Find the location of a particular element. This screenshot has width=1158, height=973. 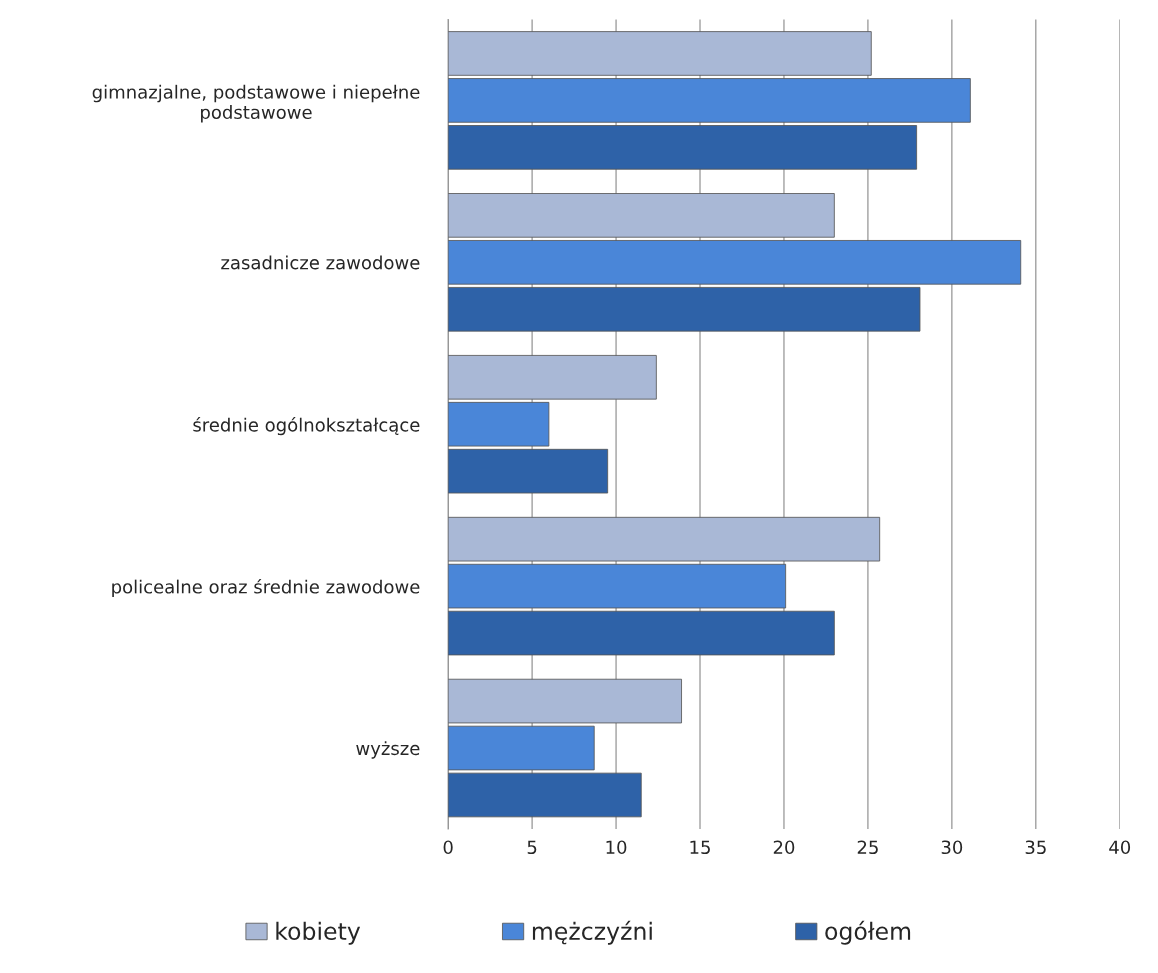

y-tick-label: średnie ogólnokształcące is located at coordinates (306, 426).